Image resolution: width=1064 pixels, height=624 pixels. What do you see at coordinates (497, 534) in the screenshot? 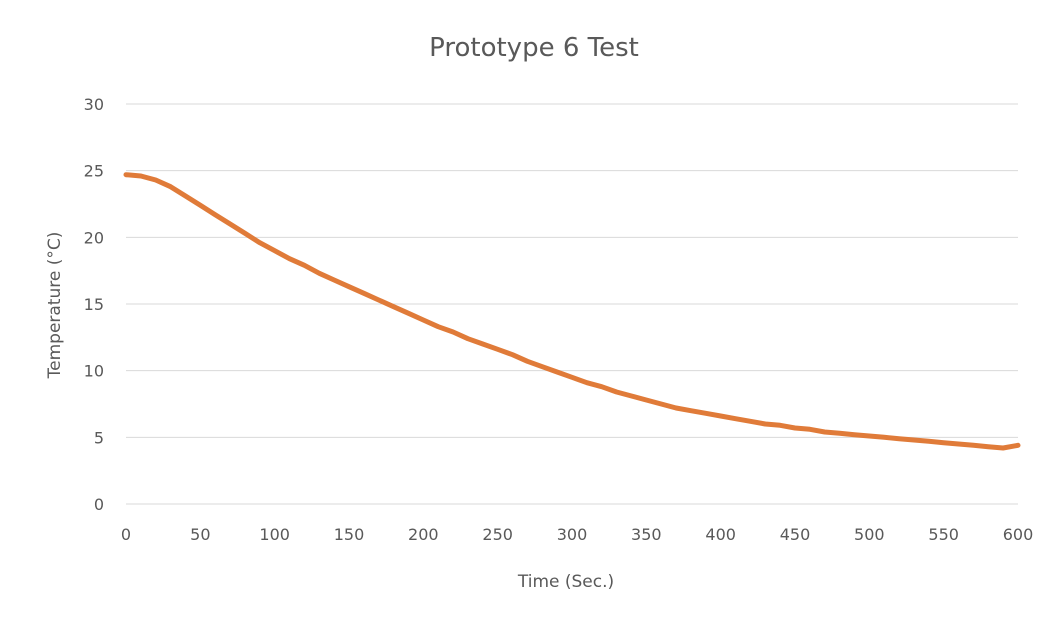
I see `x-tick-label: 250` at bounding box center [497, 534].